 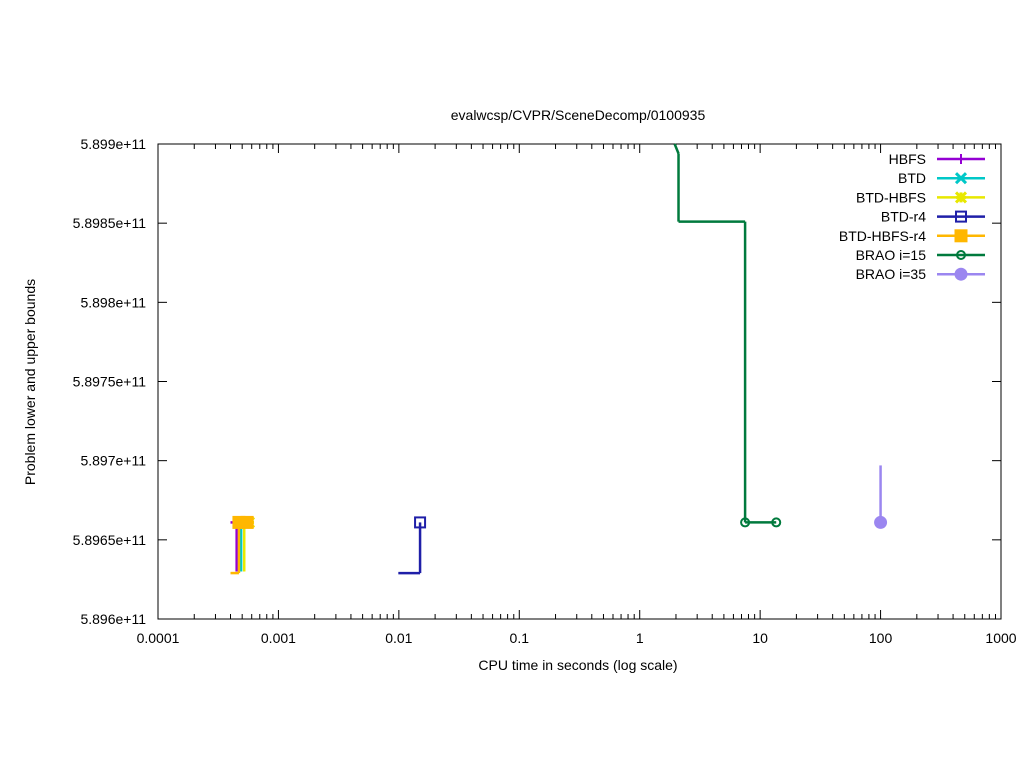 What do you see at coordinates (903, 217) in the screenshot?
I see `legend-label: BTD-r4` at bounding box center [903, 217].